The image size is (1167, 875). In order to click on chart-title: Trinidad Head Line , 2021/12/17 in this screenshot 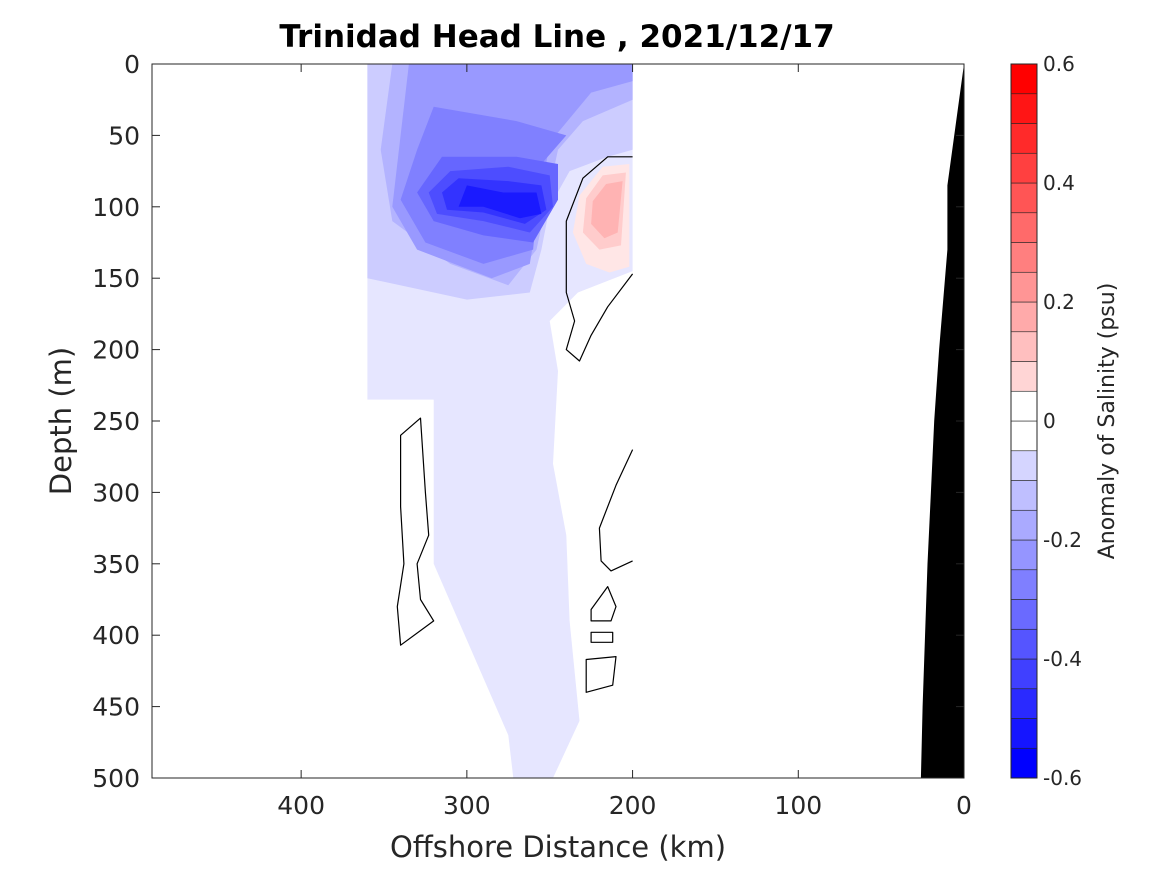, I will do `click(556, 37)`.